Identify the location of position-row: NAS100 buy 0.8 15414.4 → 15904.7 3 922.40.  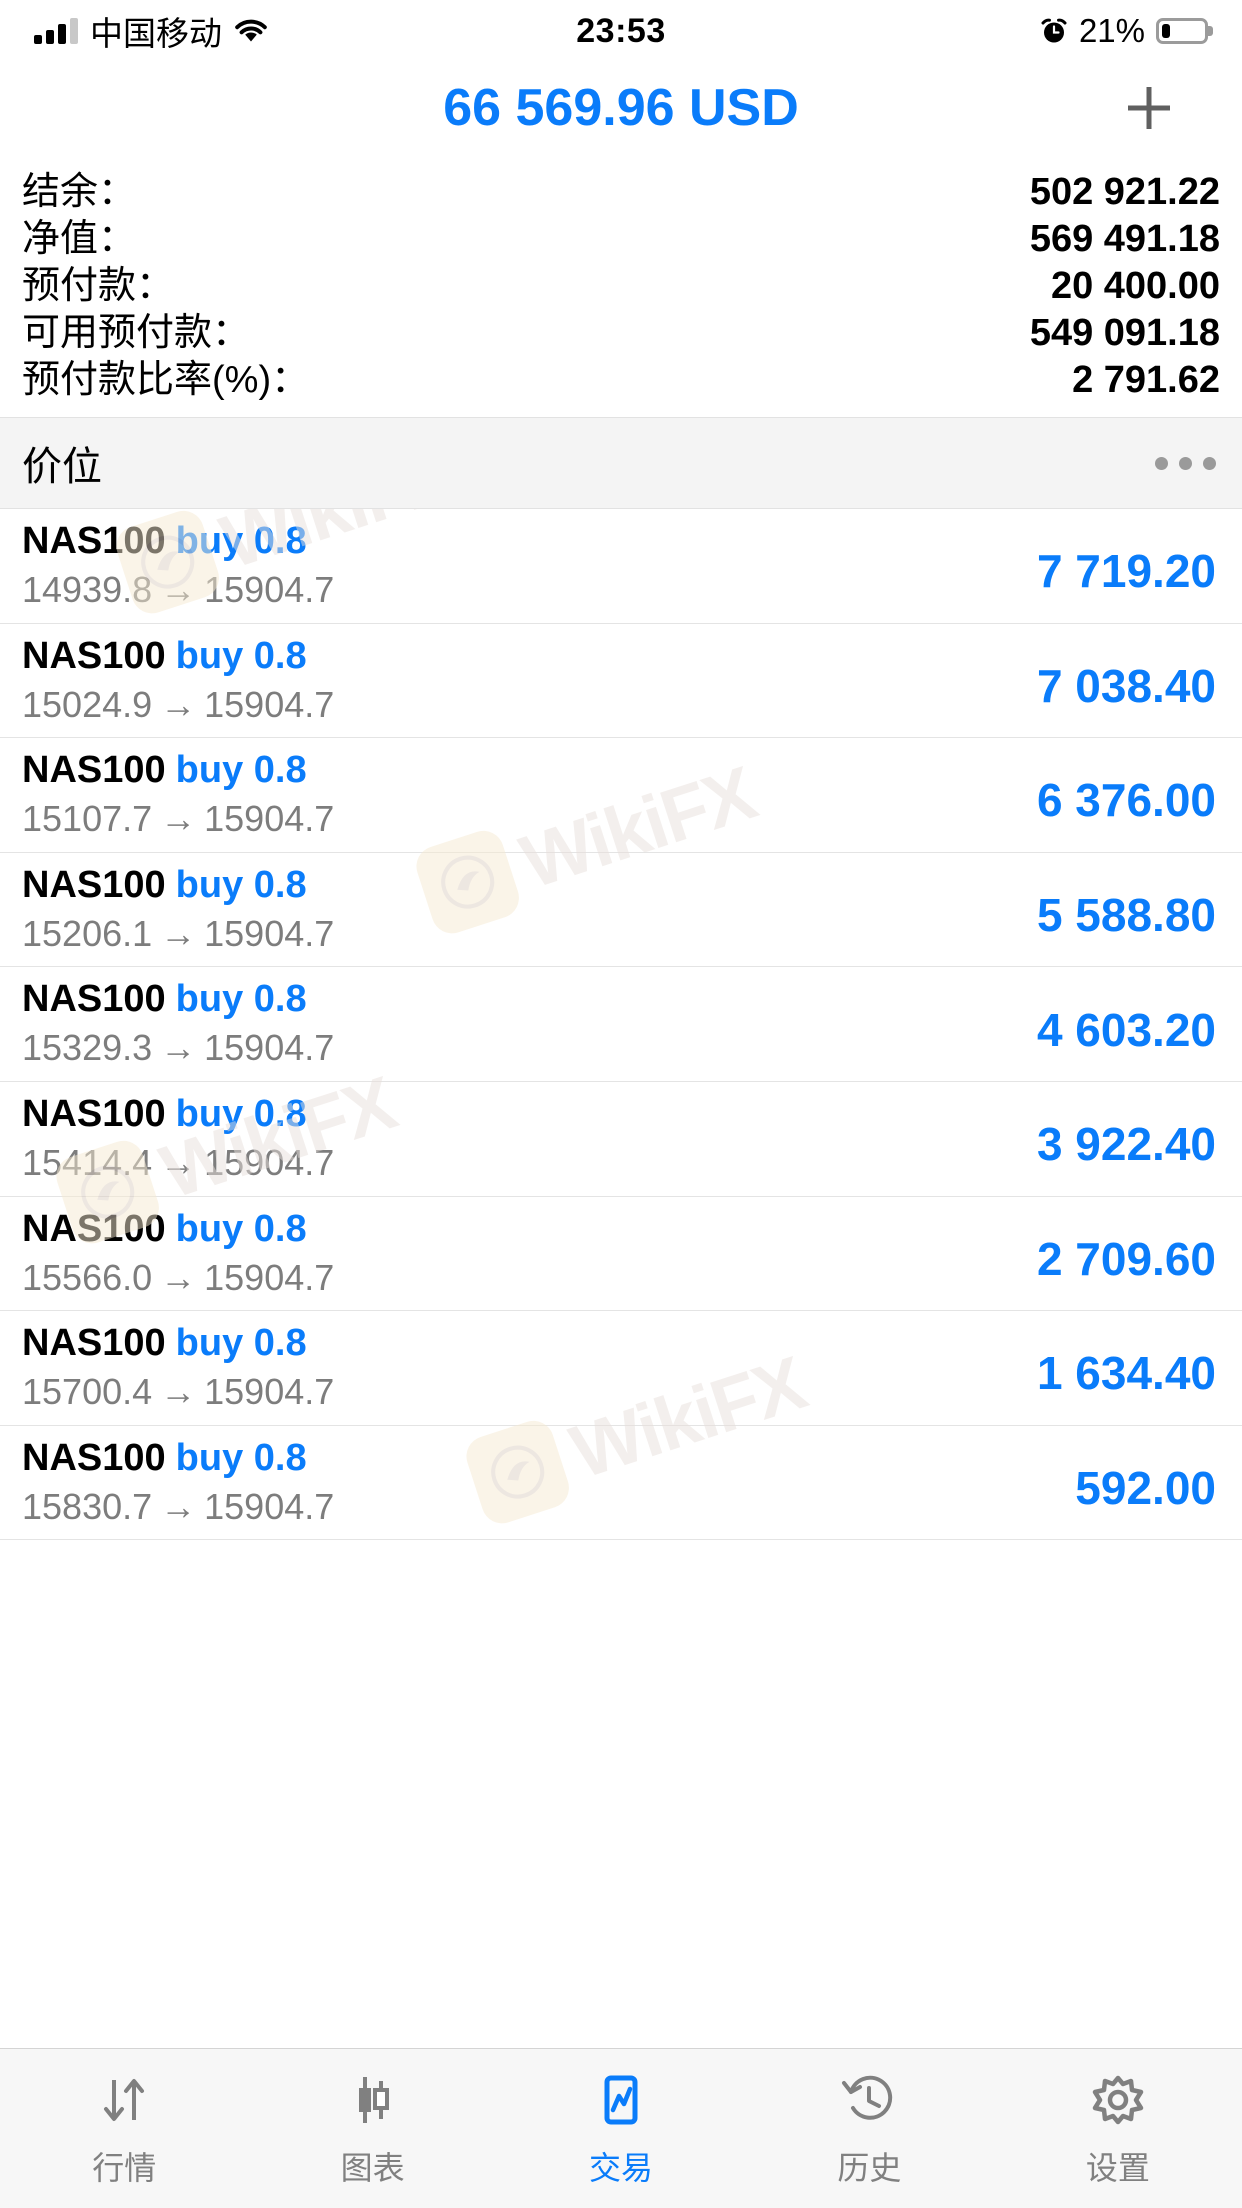
(621, 1139).